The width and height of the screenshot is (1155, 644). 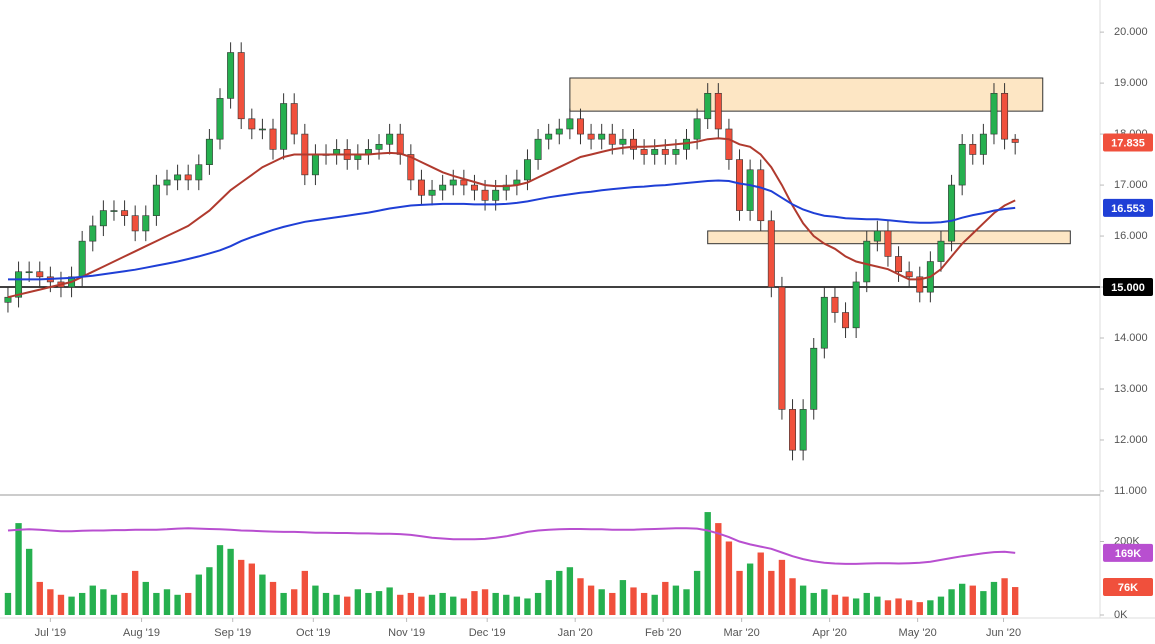 I want to click on x-tick-label: Sep '19, so click(x=232, y=633).